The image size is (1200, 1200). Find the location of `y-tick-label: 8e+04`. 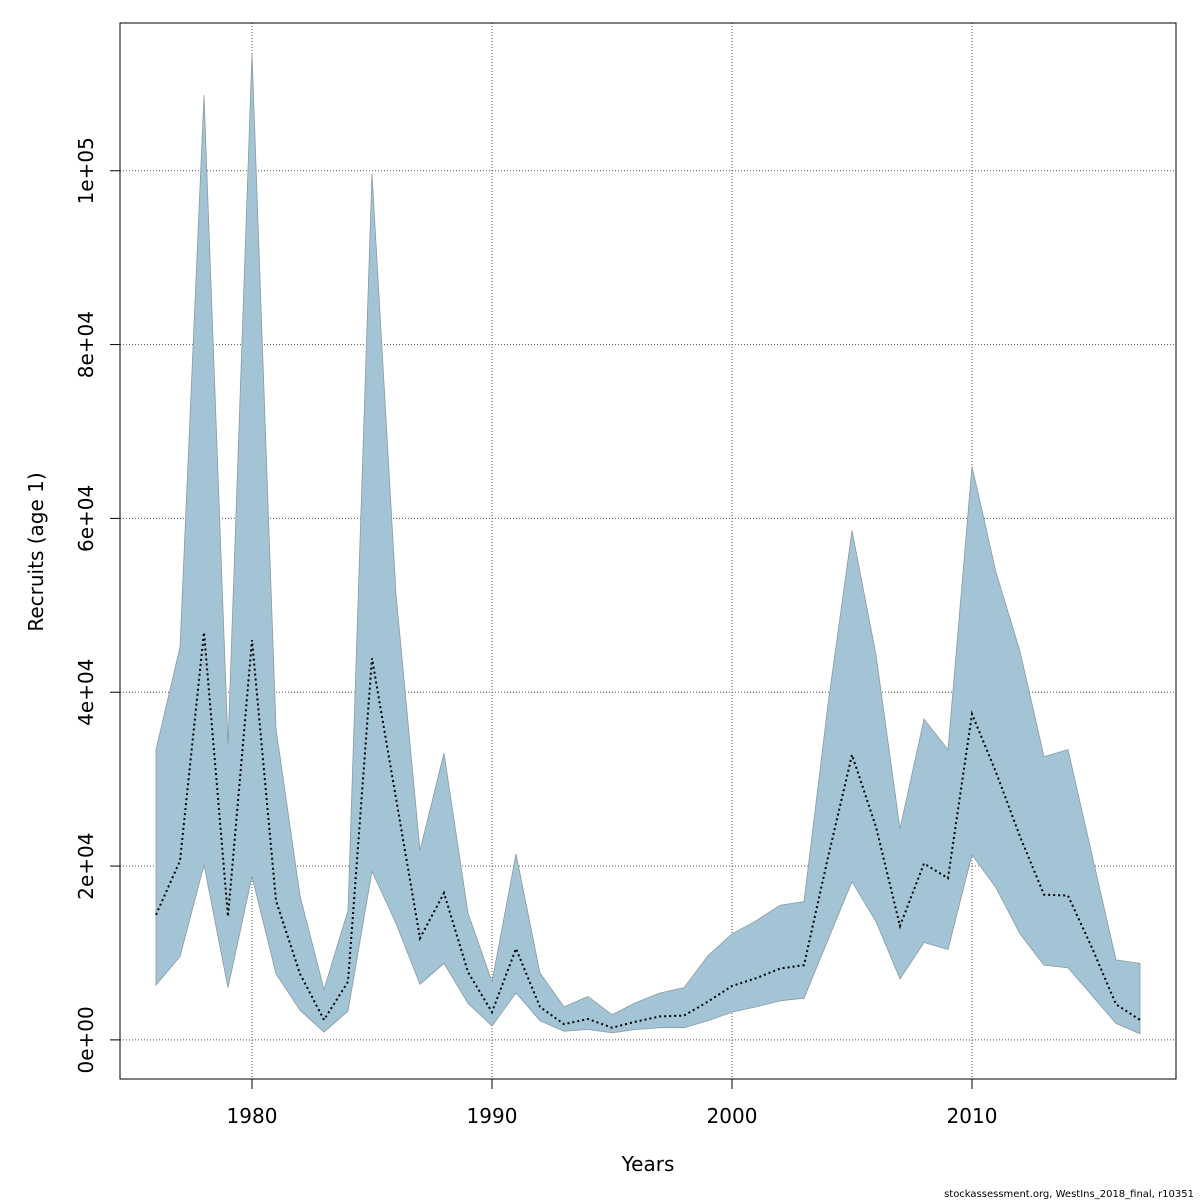

y-tick-label: 8e+04 is located at coordinates (86, 344).